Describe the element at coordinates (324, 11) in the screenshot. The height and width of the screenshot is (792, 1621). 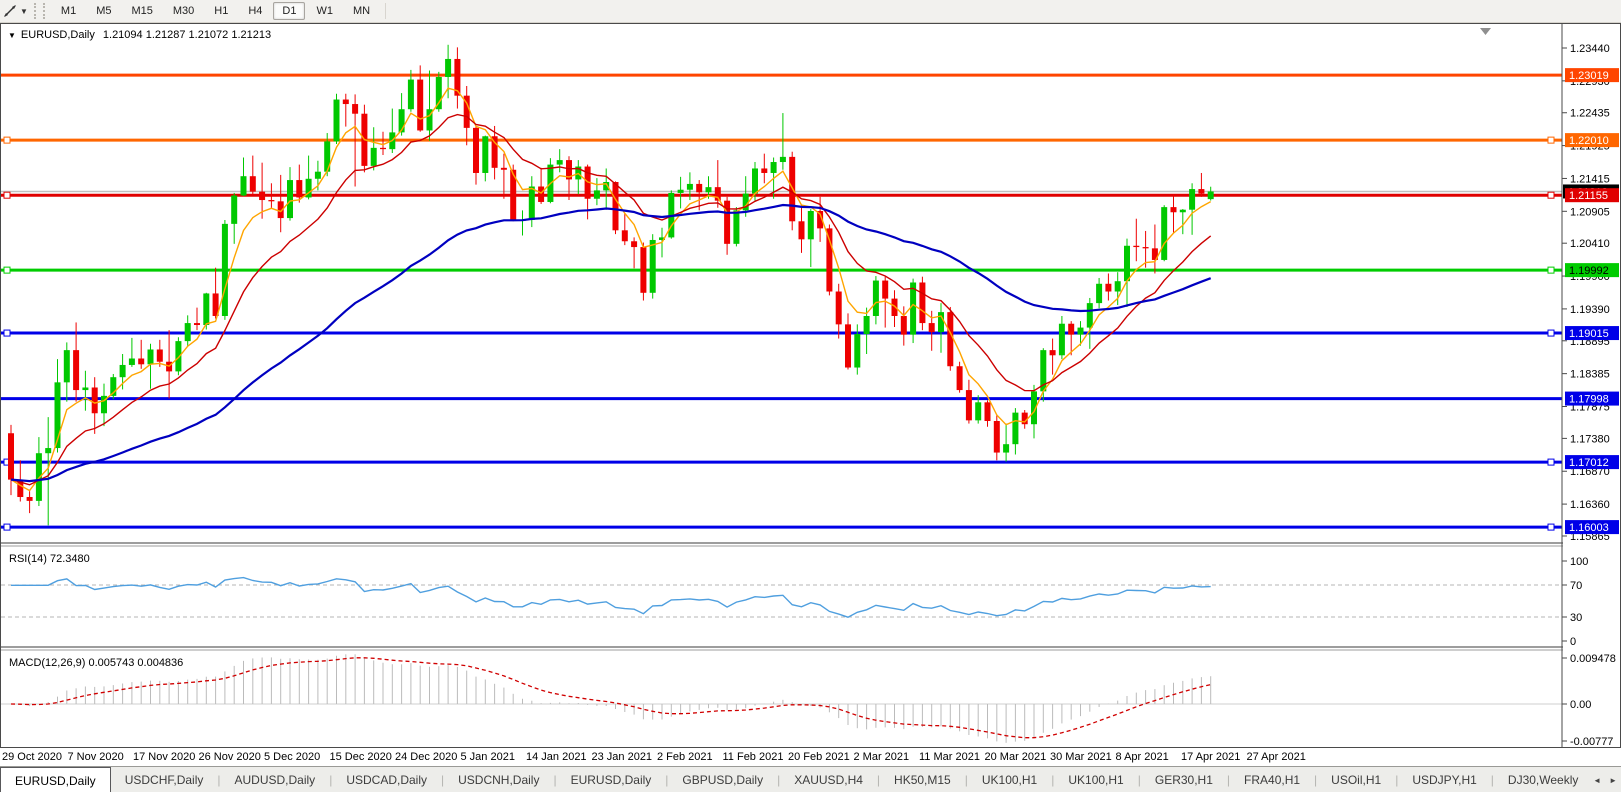
I see `timeframe-button-w1: W1` at that location.